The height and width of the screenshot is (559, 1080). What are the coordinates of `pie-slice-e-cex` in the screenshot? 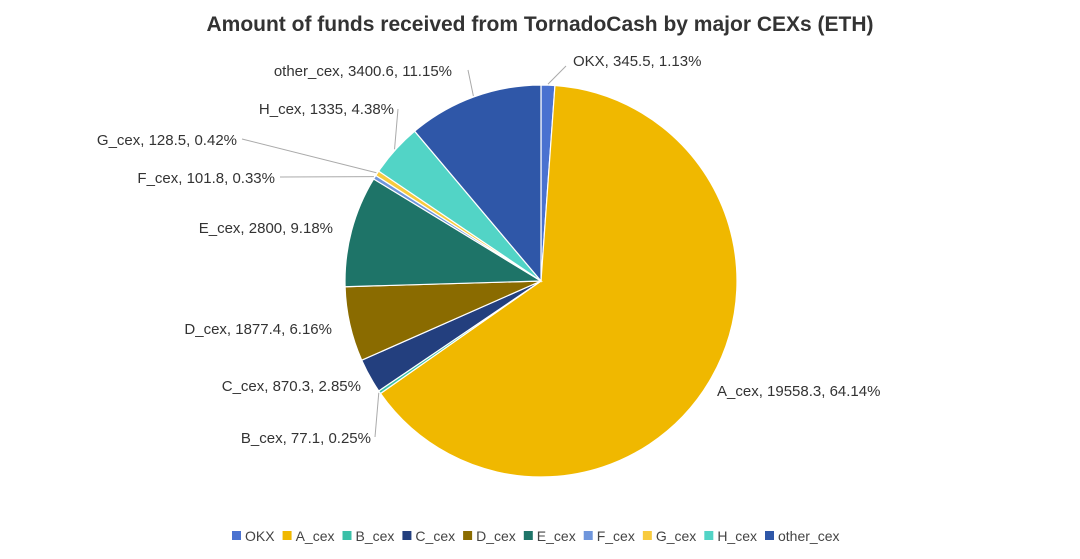 It's located at (444, 233).